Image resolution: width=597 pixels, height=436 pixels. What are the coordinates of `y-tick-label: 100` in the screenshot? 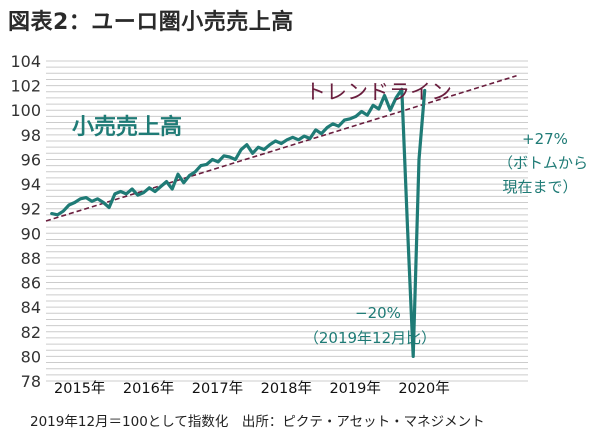 It's located at (25, 110).